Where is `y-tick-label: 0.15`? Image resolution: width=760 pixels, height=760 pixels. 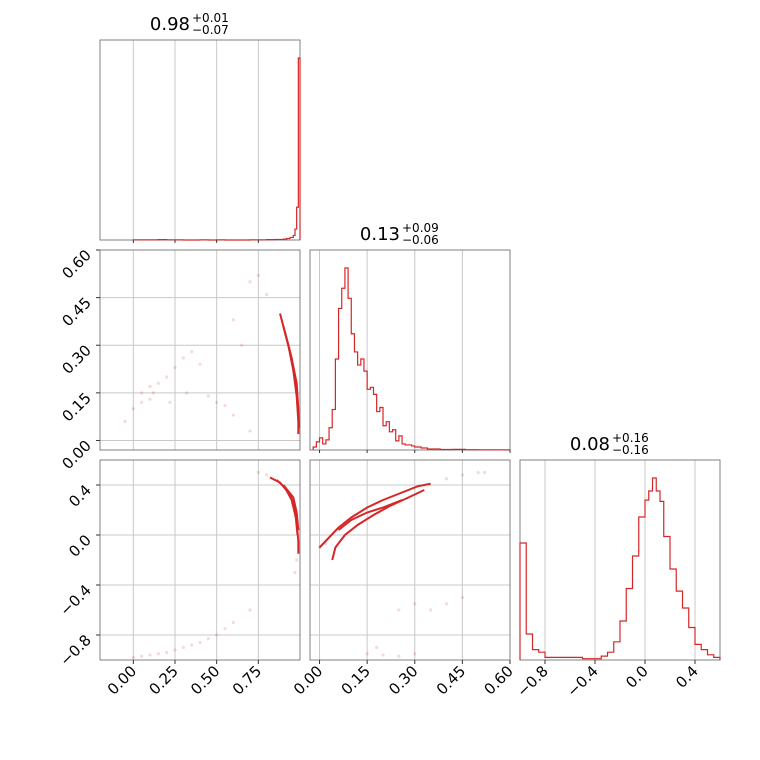 y-tick-label: 0.15 is located at coordinates (76, 407).